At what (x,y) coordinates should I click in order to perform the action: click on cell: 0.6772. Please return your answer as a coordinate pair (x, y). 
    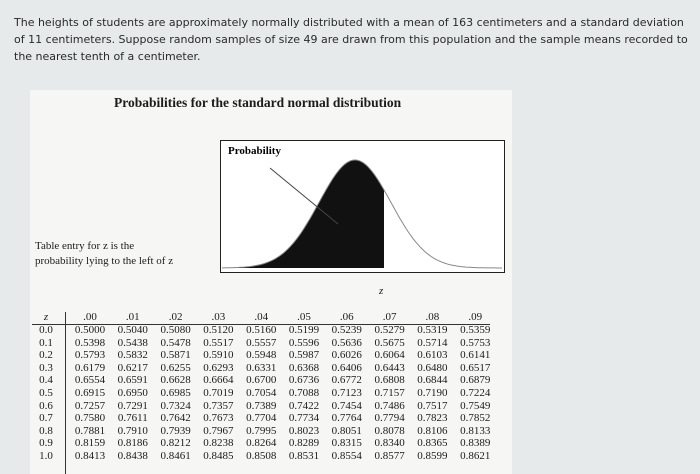
    Looking at the image, I should click on (346, 380).